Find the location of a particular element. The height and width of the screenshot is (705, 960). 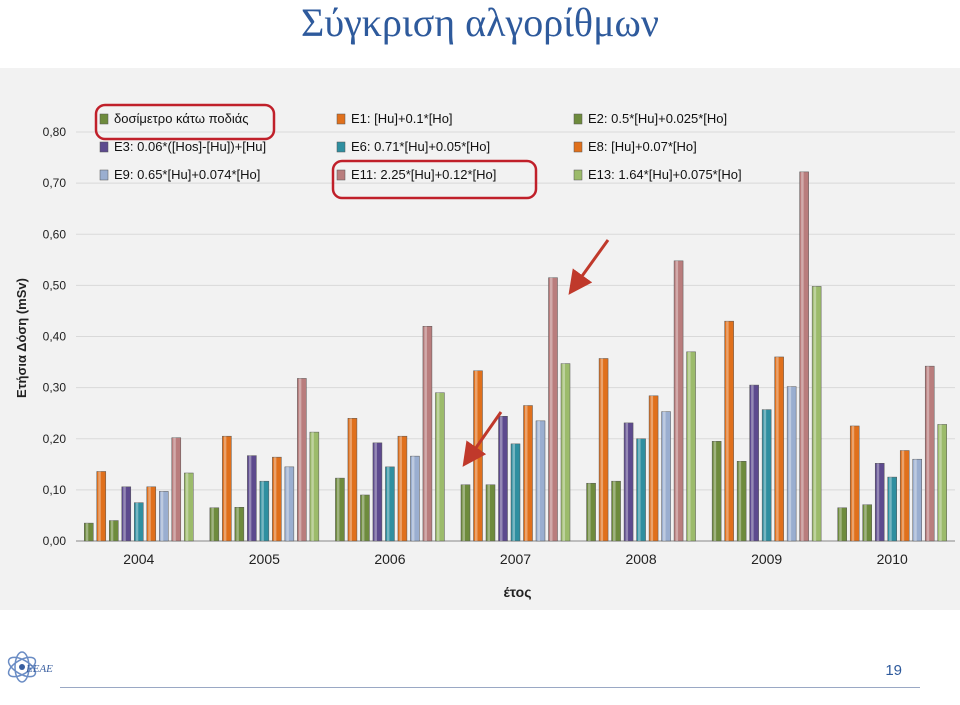

legend-label: E13: 1.64*[Hu]+0.075*[Ho] is located at coordinates (665, 174).